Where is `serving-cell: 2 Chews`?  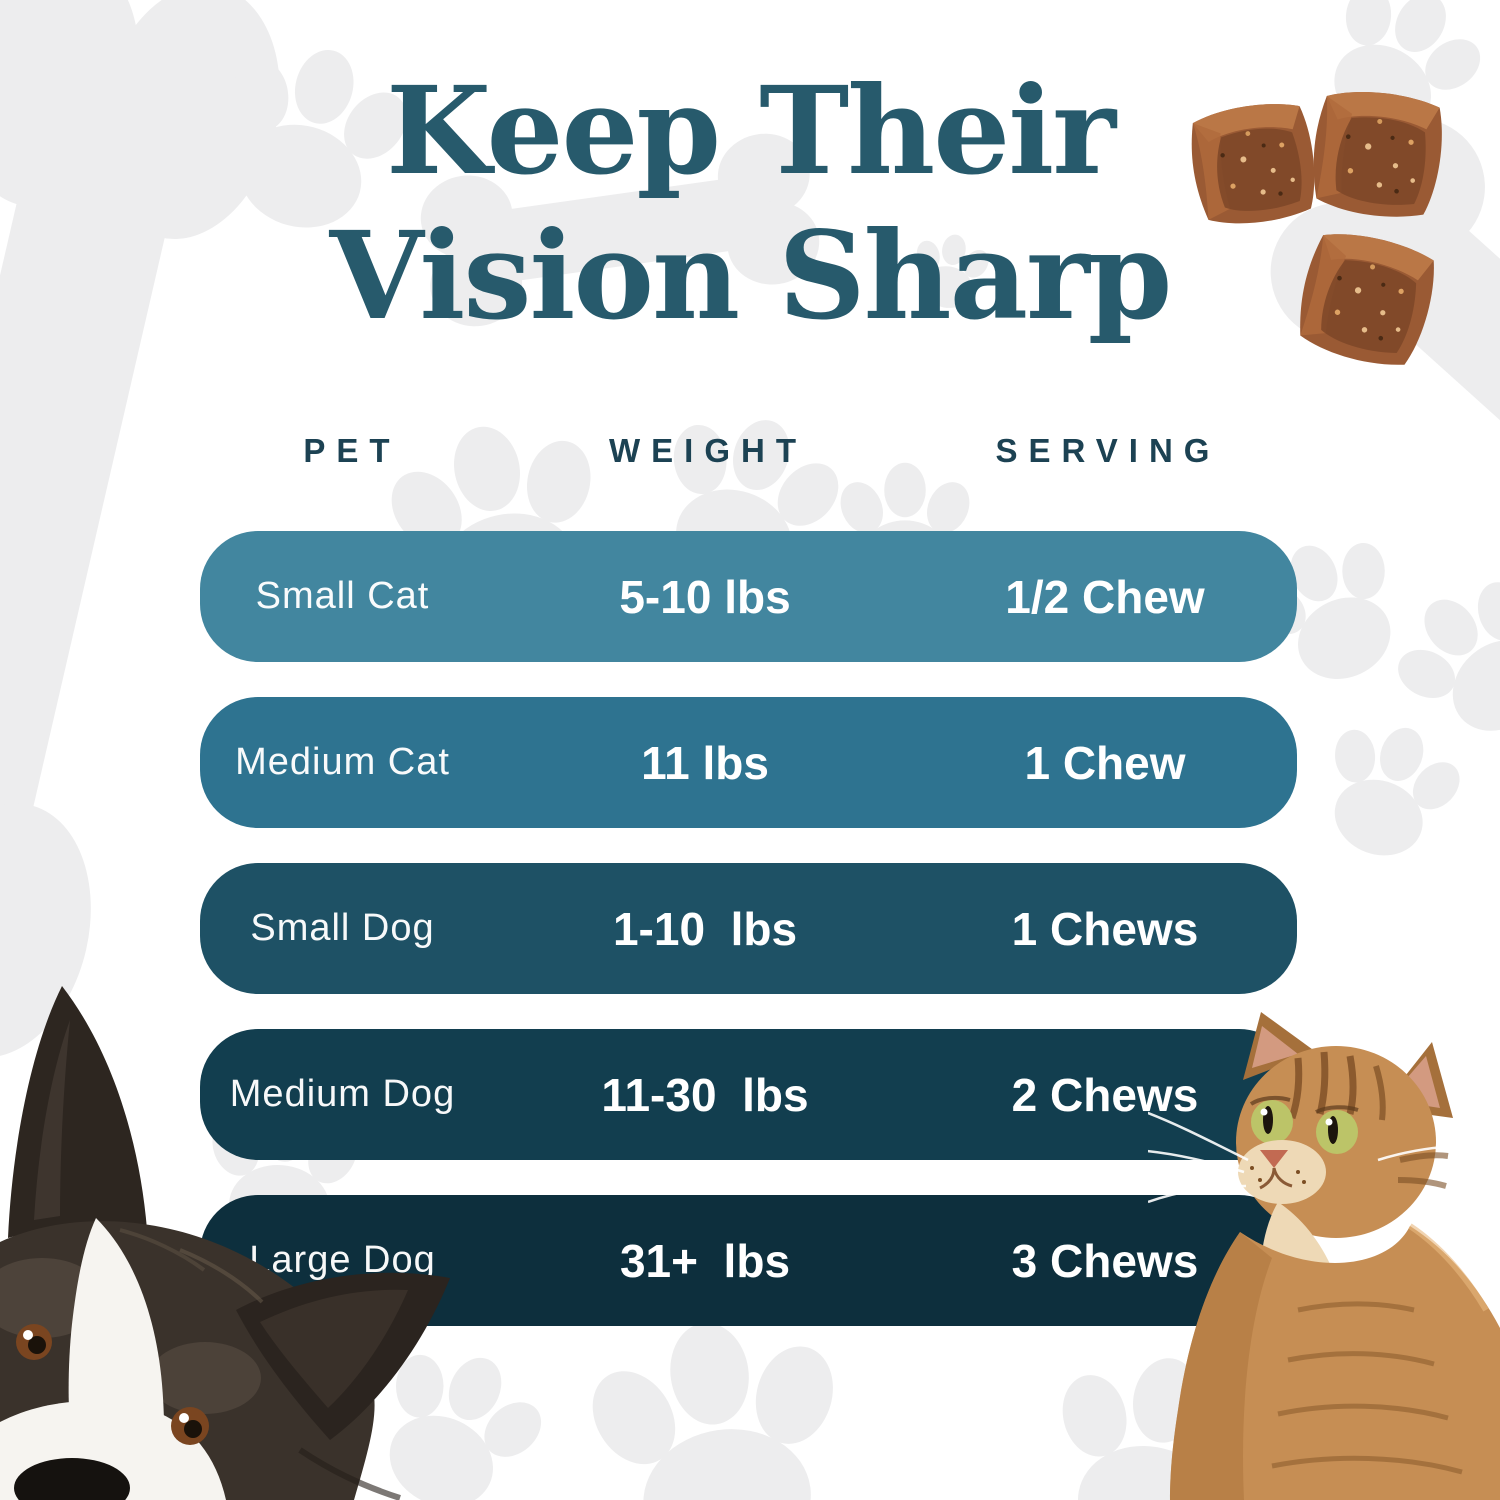 serving-cell: 2 Chews is located at coordinates (1105, 1094).